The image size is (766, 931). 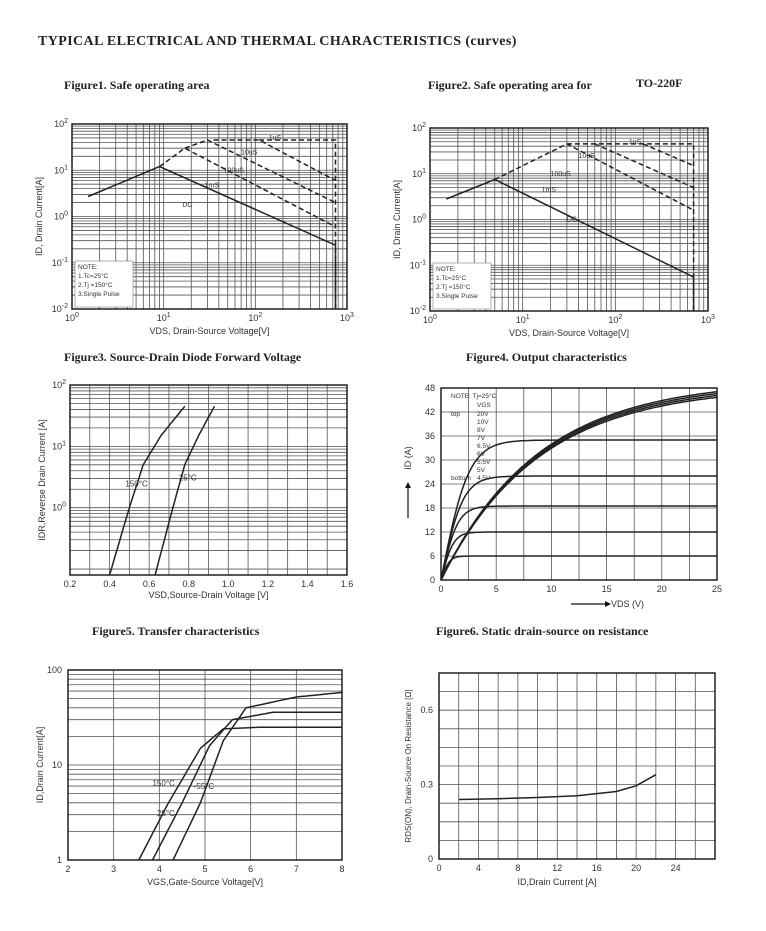 What do you see at coordinates (483, 422) in the screenshot?
I see `legend-entry: 10V` at bounding box center [483, 422].